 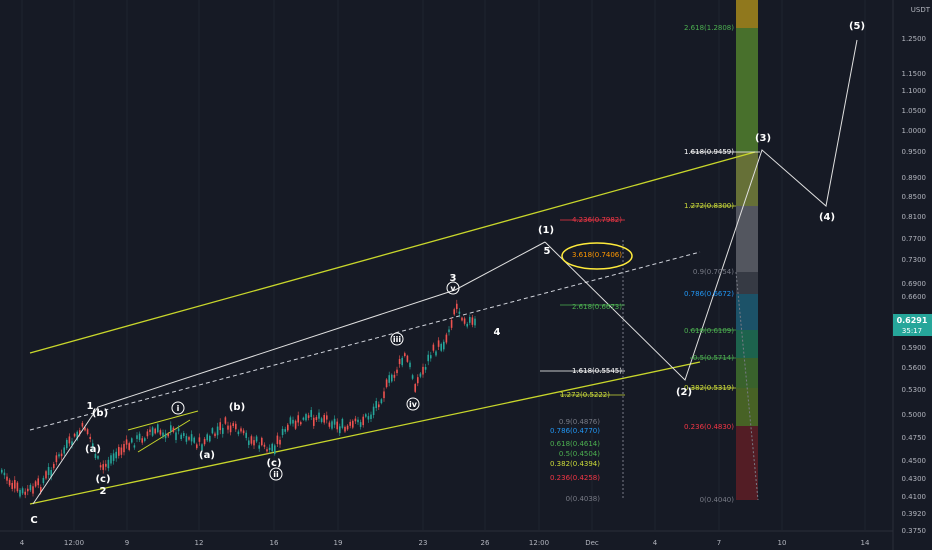 What do you see at coordinates (127, 543) in the screenshot?
I see `x-tick-label: 9` at bounding box center [127, 543].